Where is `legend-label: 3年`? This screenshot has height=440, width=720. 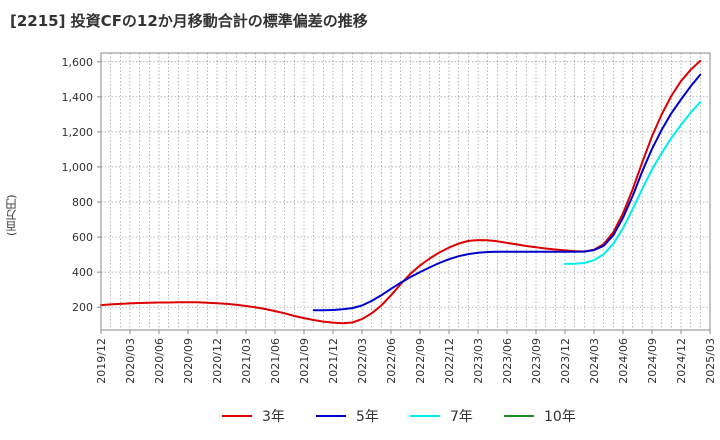
legend-label: 3年 is located at coordinates (273, 417).